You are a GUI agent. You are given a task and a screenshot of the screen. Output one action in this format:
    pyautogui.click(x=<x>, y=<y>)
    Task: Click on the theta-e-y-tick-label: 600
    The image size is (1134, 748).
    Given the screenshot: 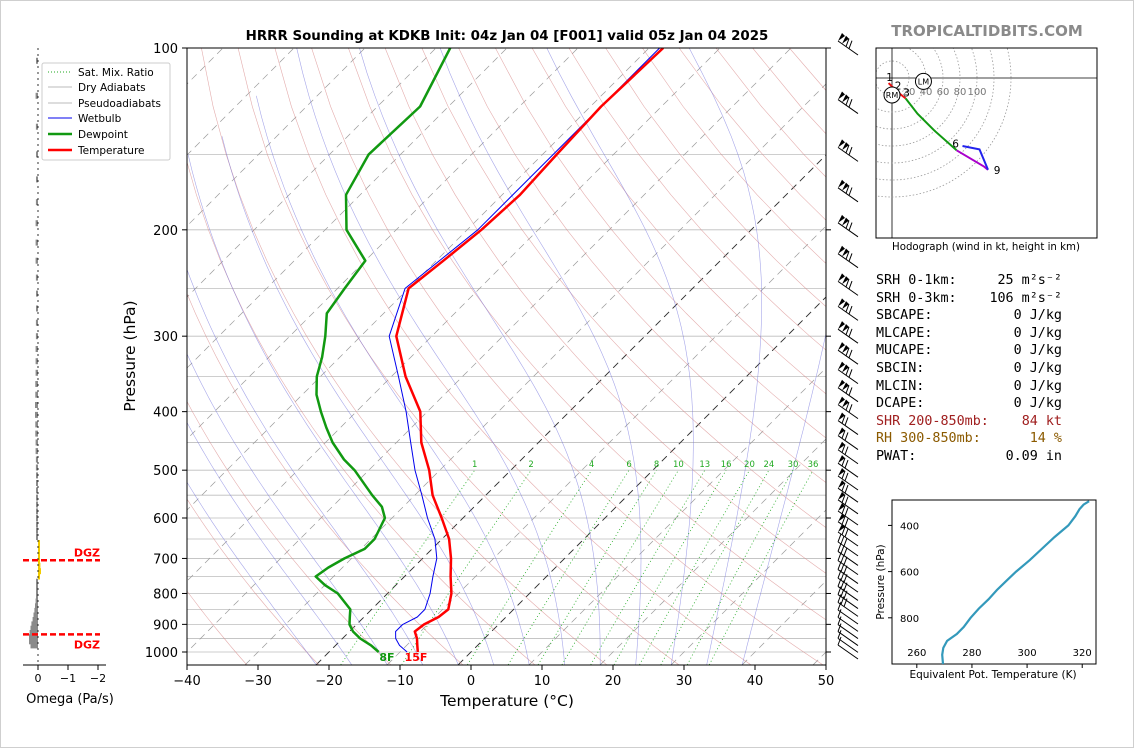 What is the action you would take?
    pyautogui.click(x=909, y=573)
    